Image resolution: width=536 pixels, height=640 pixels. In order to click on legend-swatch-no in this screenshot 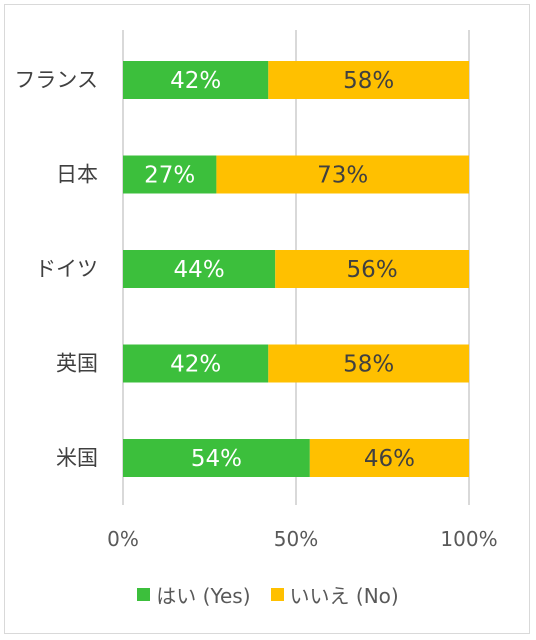, I will do `click(277, 594)`.